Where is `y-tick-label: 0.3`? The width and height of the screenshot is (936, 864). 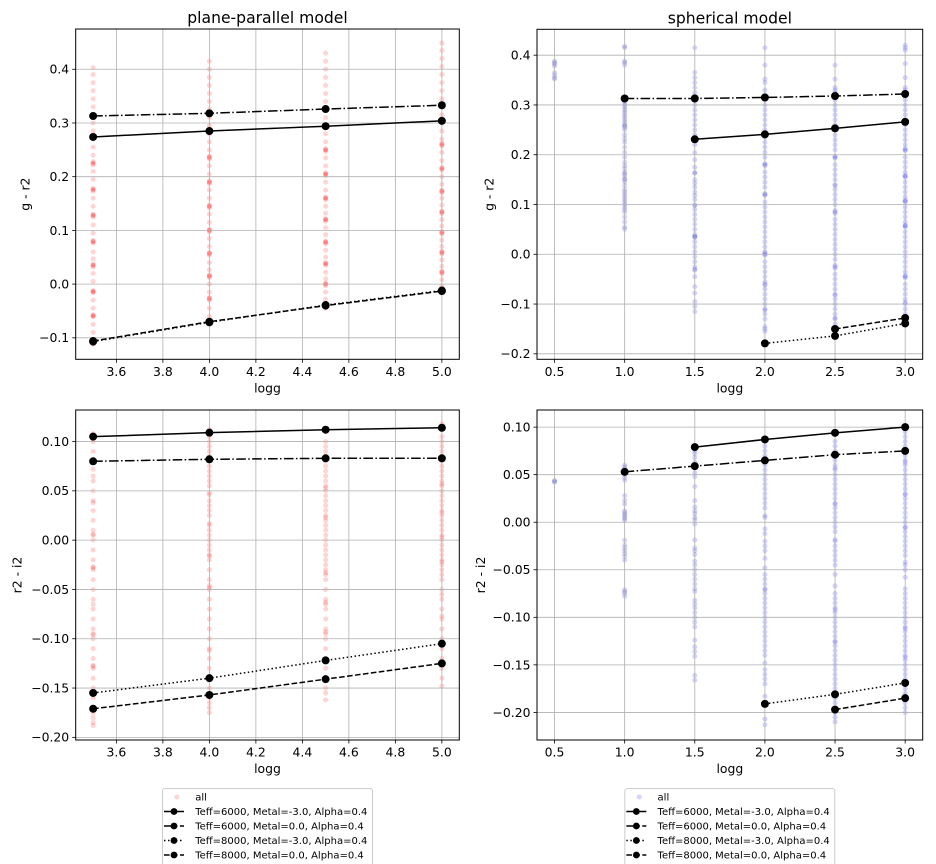 y-tick-label: 0.3 is located at coordinates (521, 104).